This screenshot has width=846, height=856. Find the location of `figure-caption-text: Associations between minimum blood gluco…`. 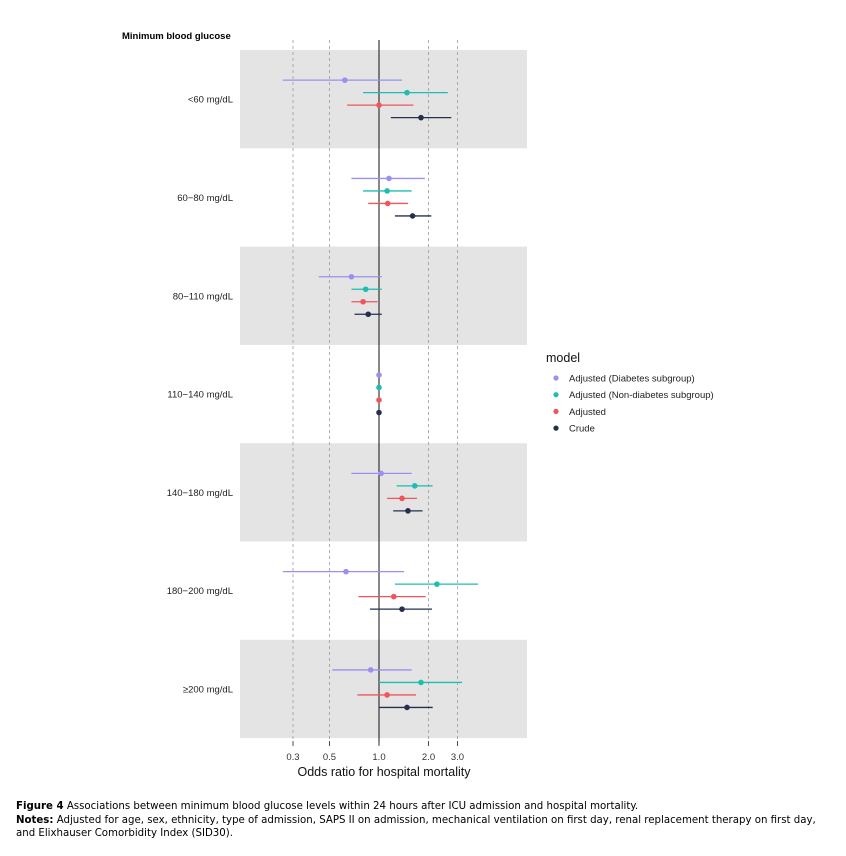

figure-caption-text: Associations between minimum blood gluco… is located at coordinates (352, 806).